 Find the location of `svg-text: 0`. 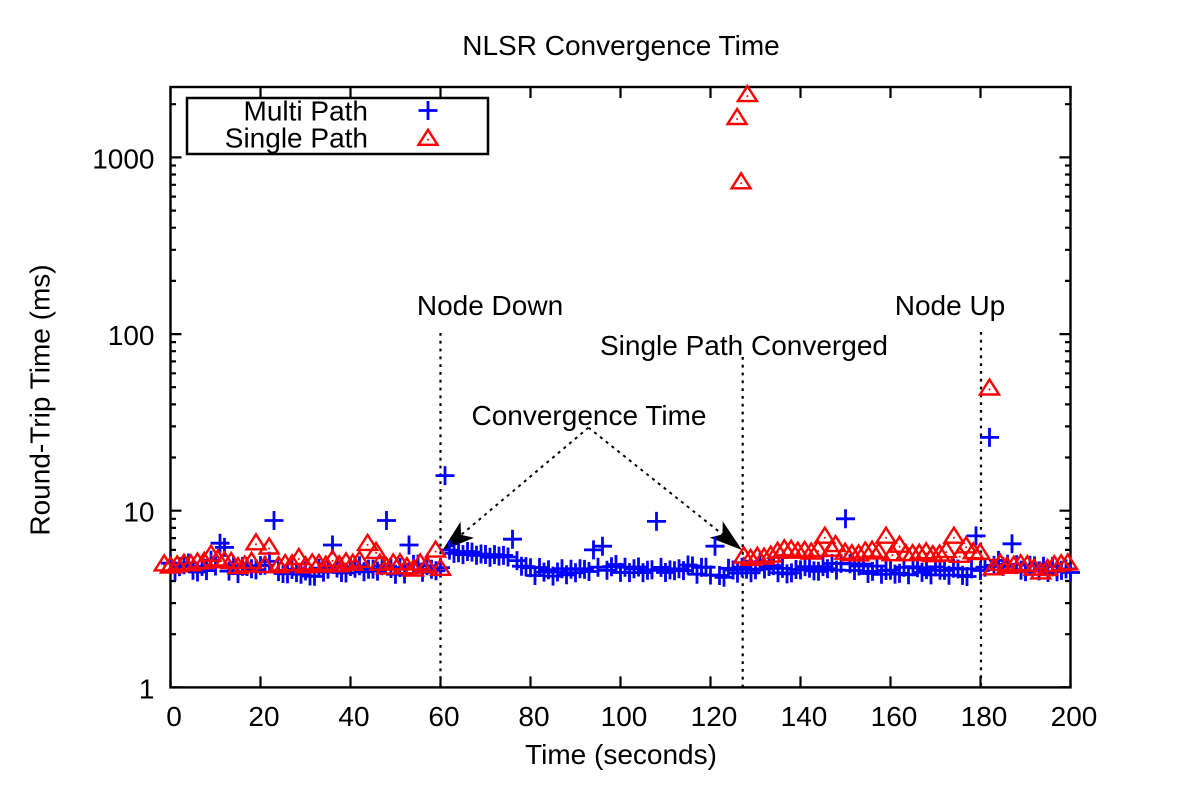

svg-text: 0 is located at coordinates (174, 716).